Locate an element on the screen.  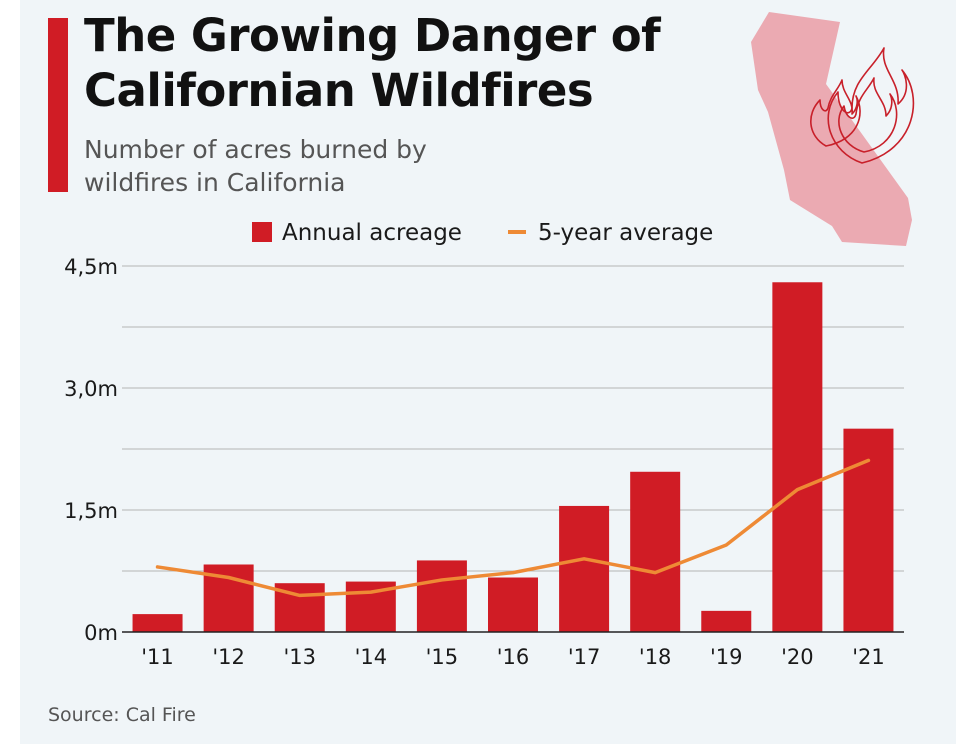
x-axis-ticks: '11 '12 '13 '14 '15 '16 '17 '18 '19 '20 '21 is located at coordinates (512, 657).